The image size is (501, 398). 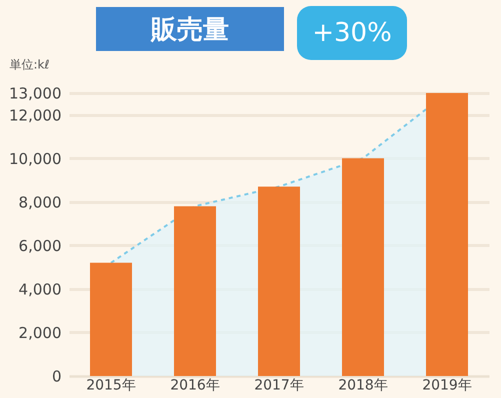 I want to click on y-tick-label: 10,000, so click(x=35, y=159).